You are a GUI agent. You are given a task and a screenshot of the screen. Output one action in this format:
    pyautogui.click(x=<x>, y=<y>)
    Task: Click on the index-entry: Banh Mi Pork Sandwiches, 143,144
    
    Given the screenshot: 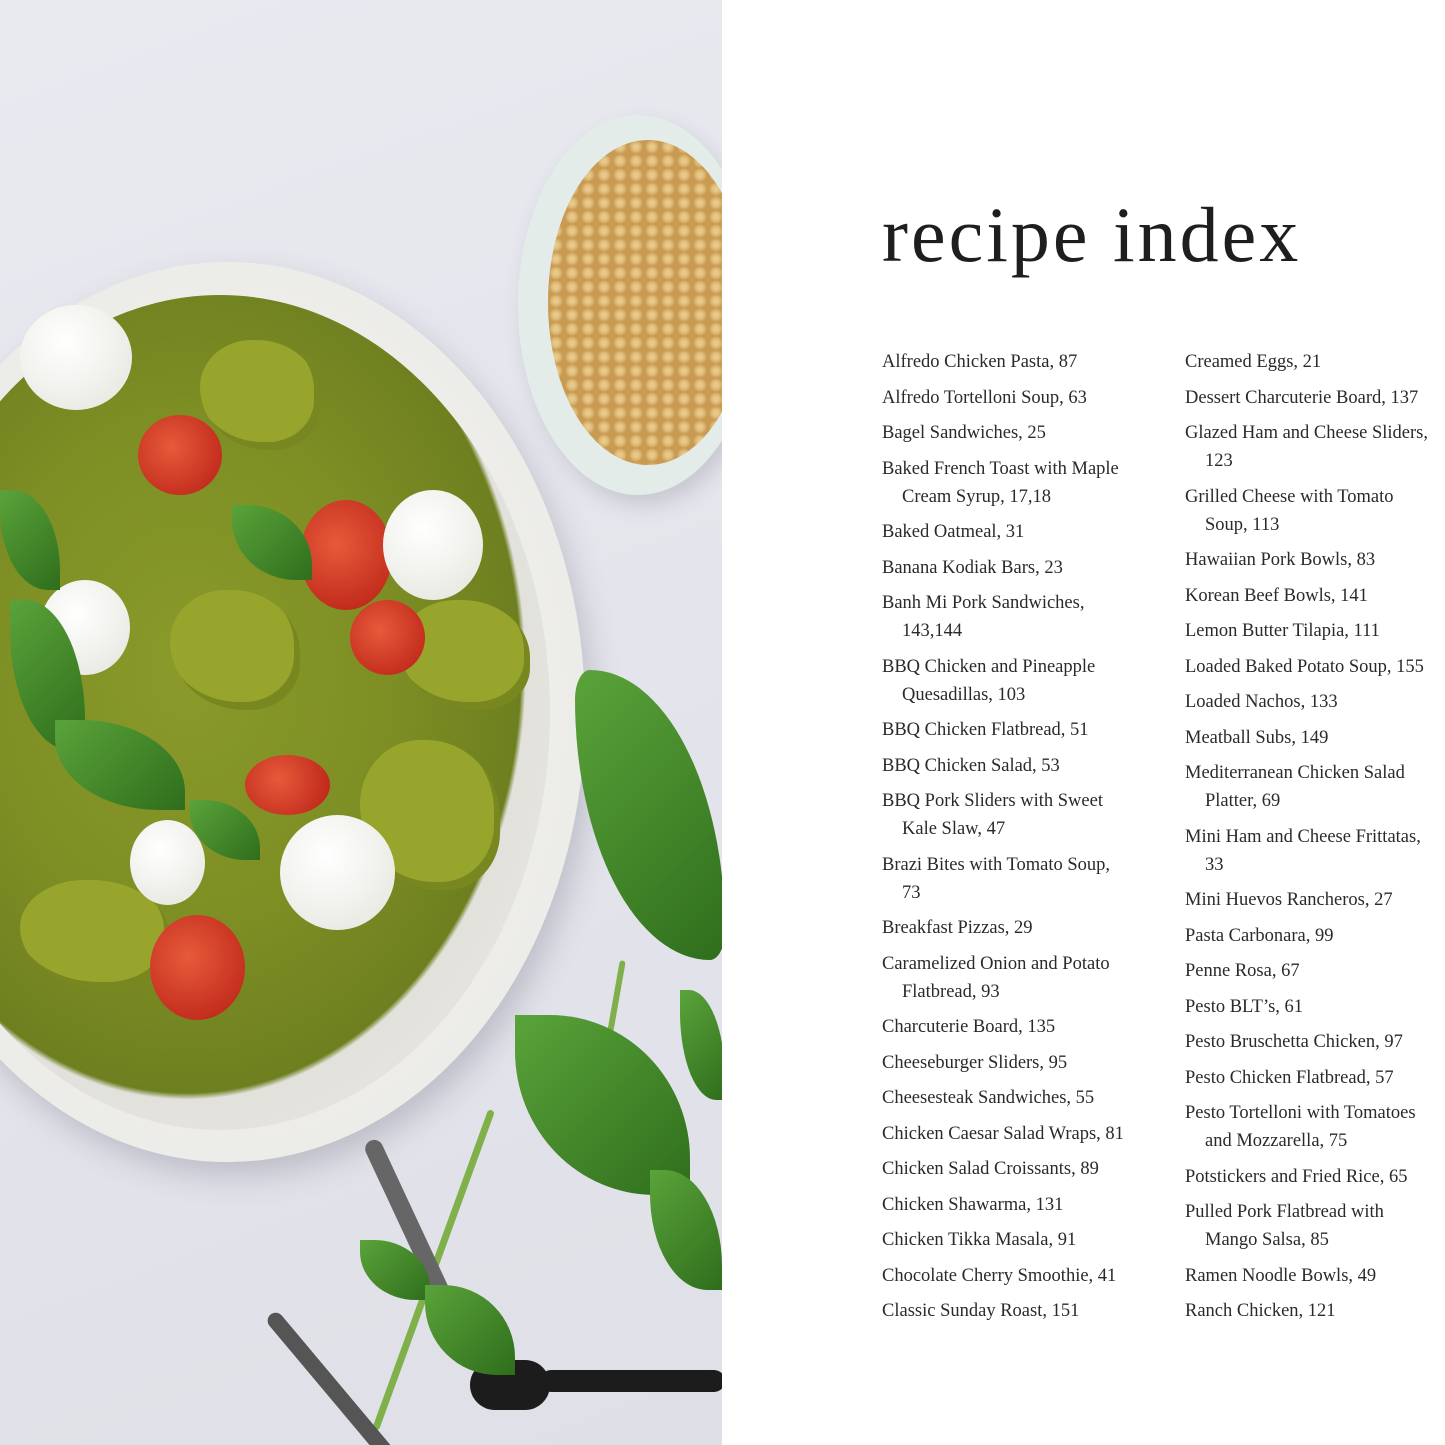 What is the action you would take?
    pyautogui.click(x=1032, y=617)
    